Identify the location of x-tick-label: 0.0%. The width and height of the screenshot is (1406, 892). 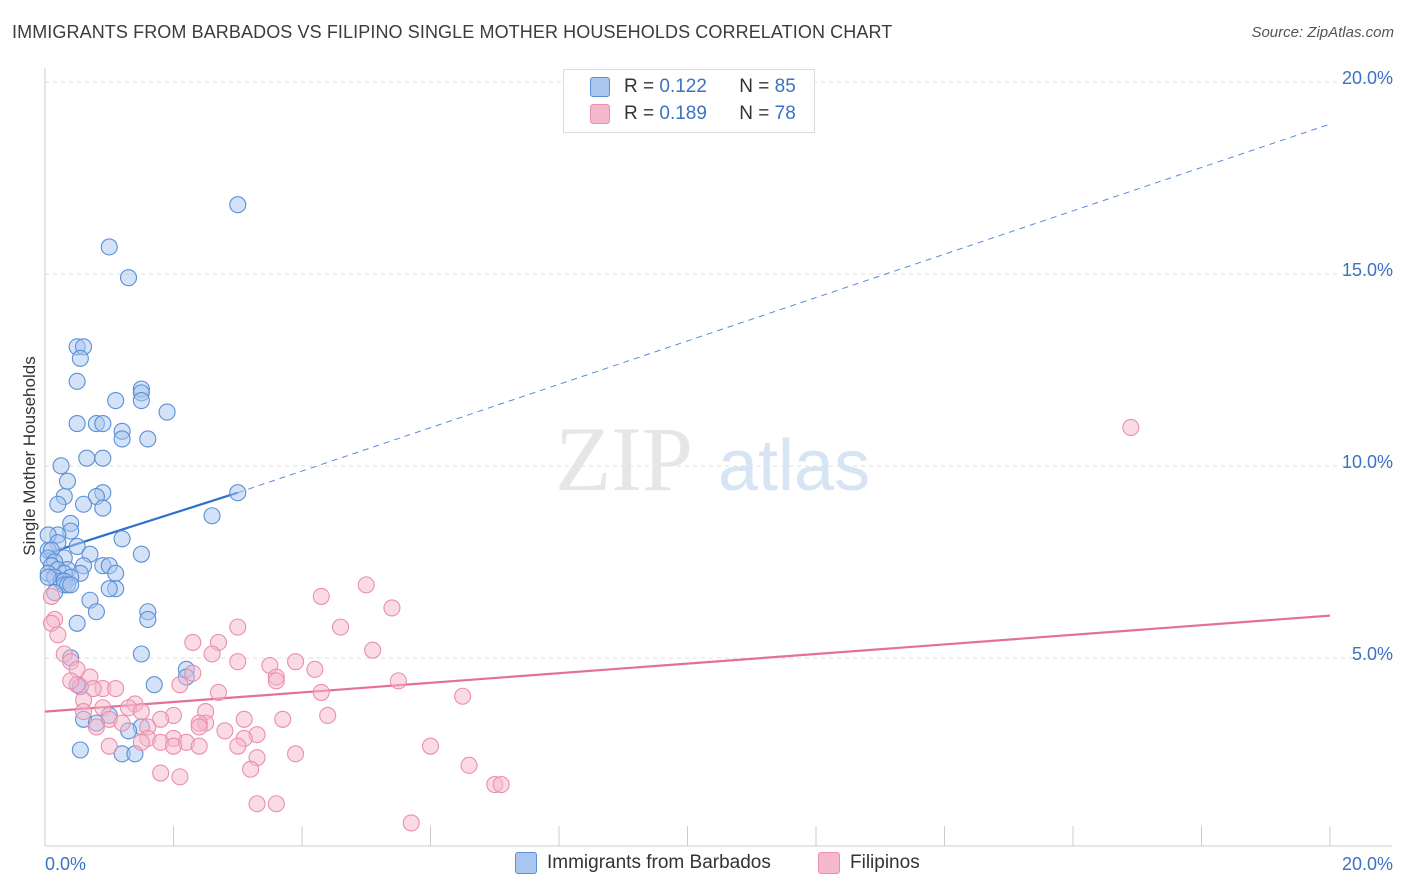
(65, 864).